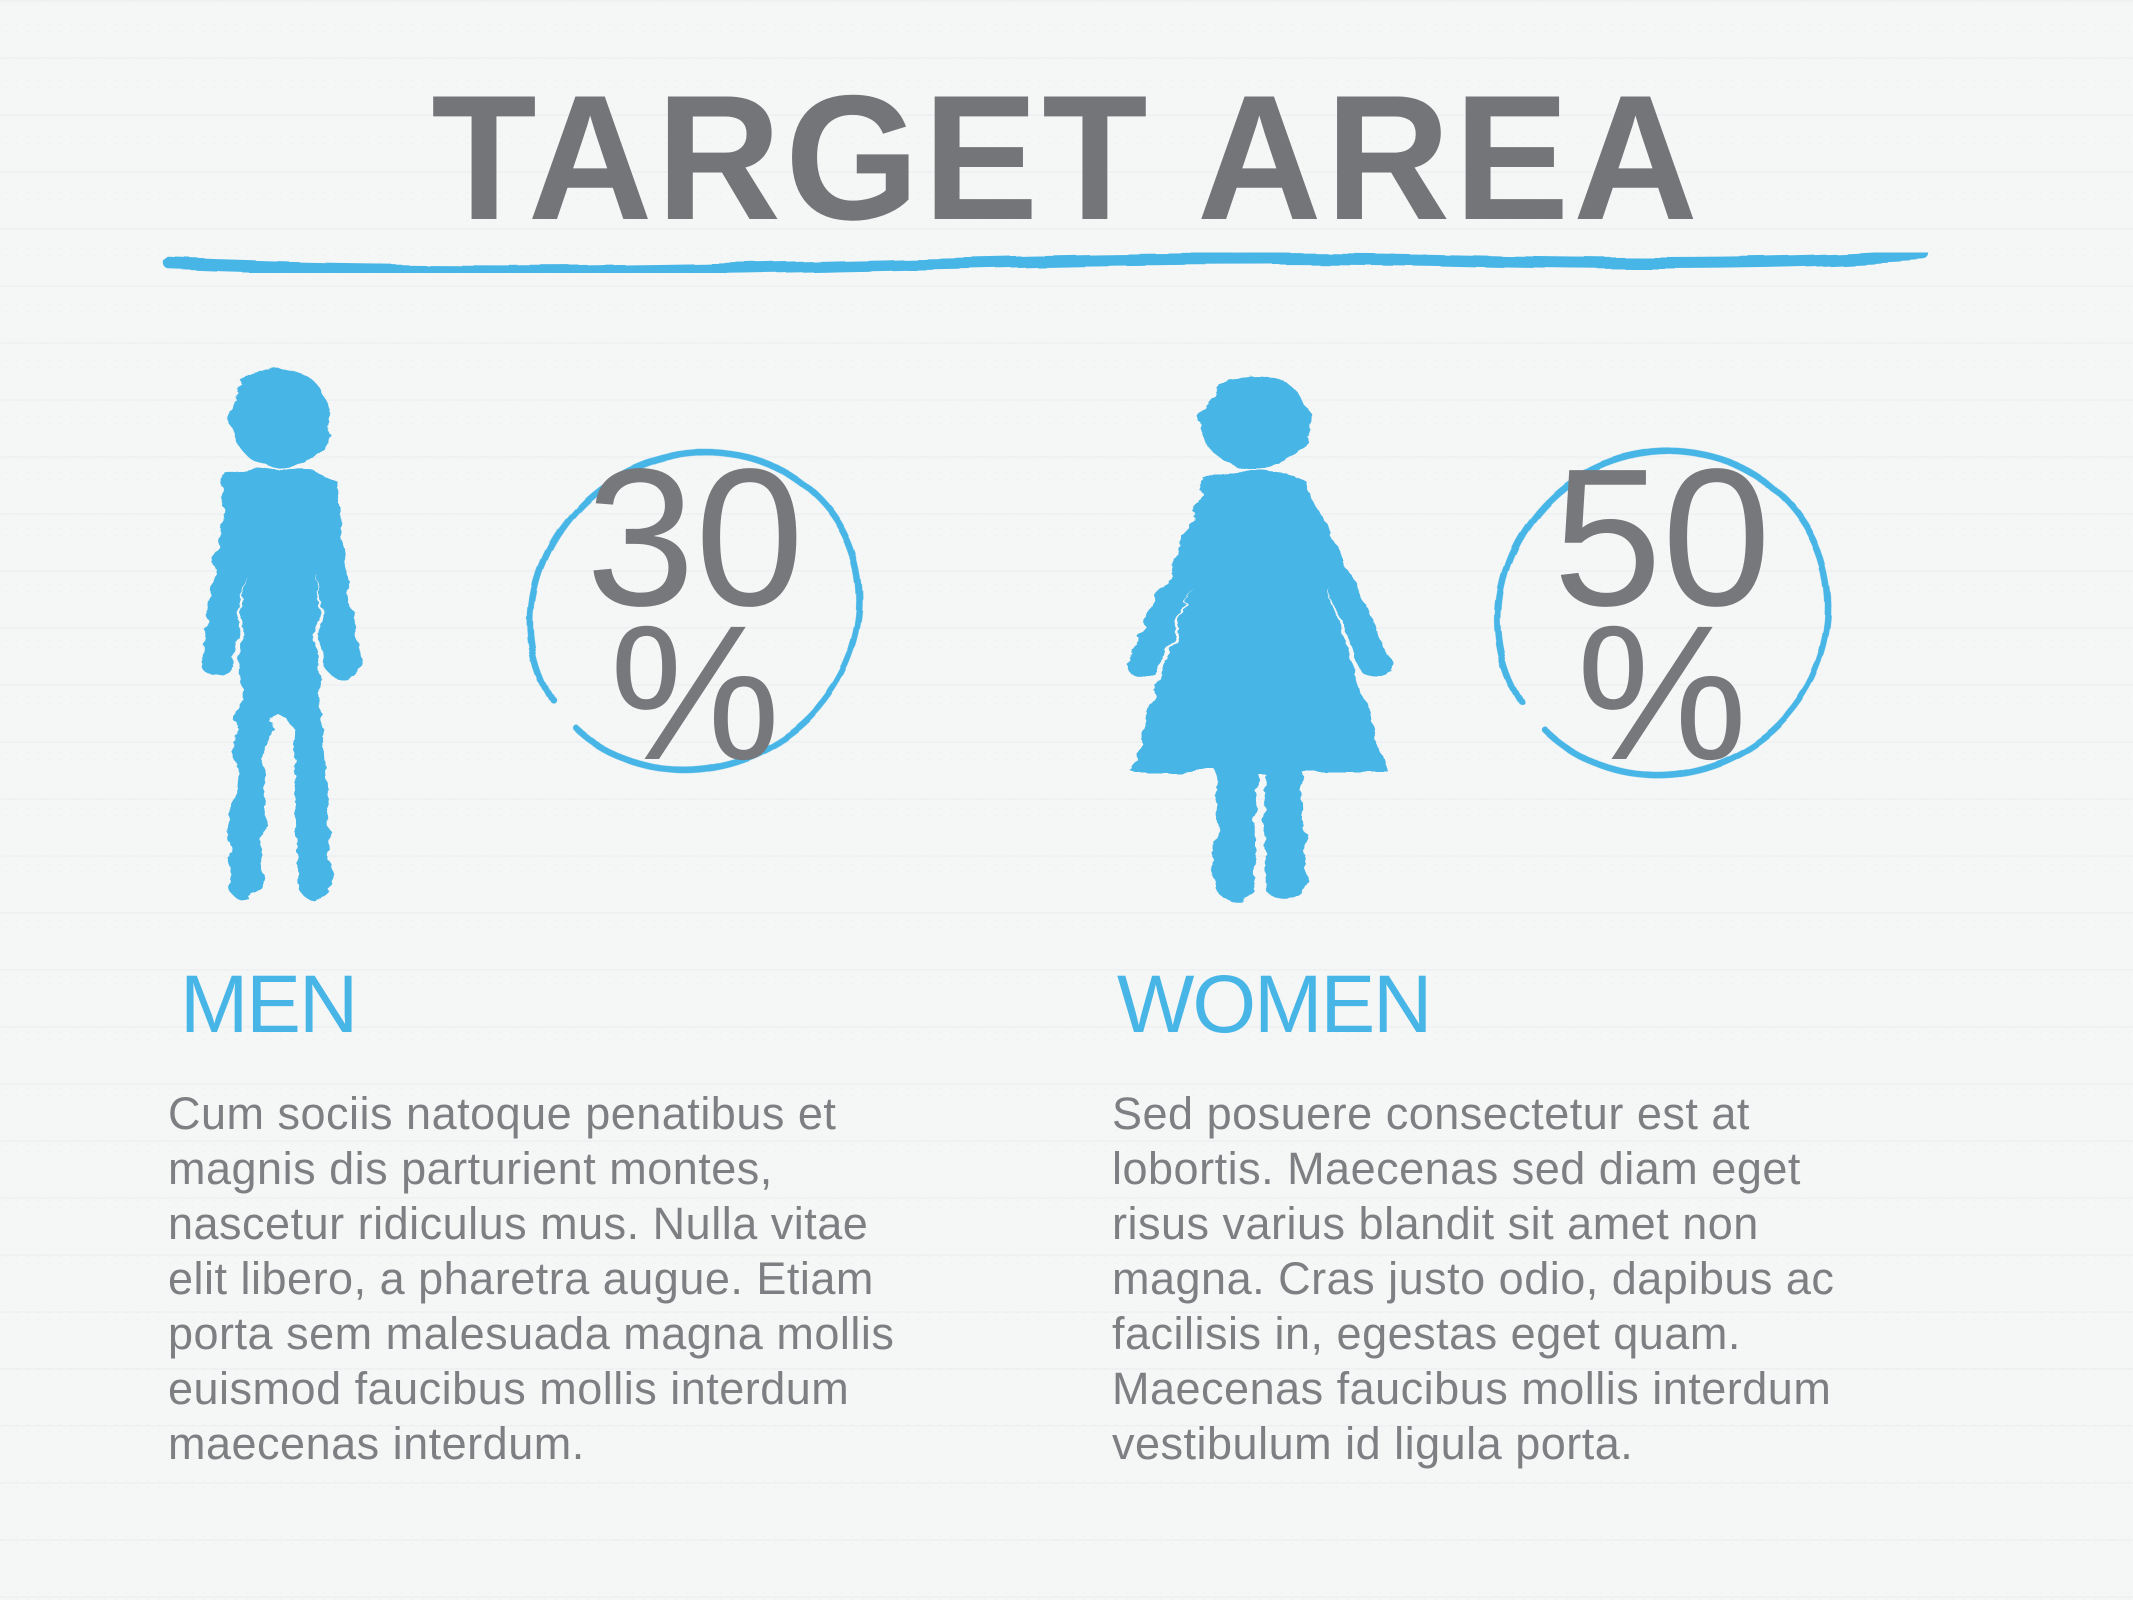 The image size is (2133, 1600). Describe the element at coordinates (1047, 263) in the screenshot. I see `title-underline` at that location.